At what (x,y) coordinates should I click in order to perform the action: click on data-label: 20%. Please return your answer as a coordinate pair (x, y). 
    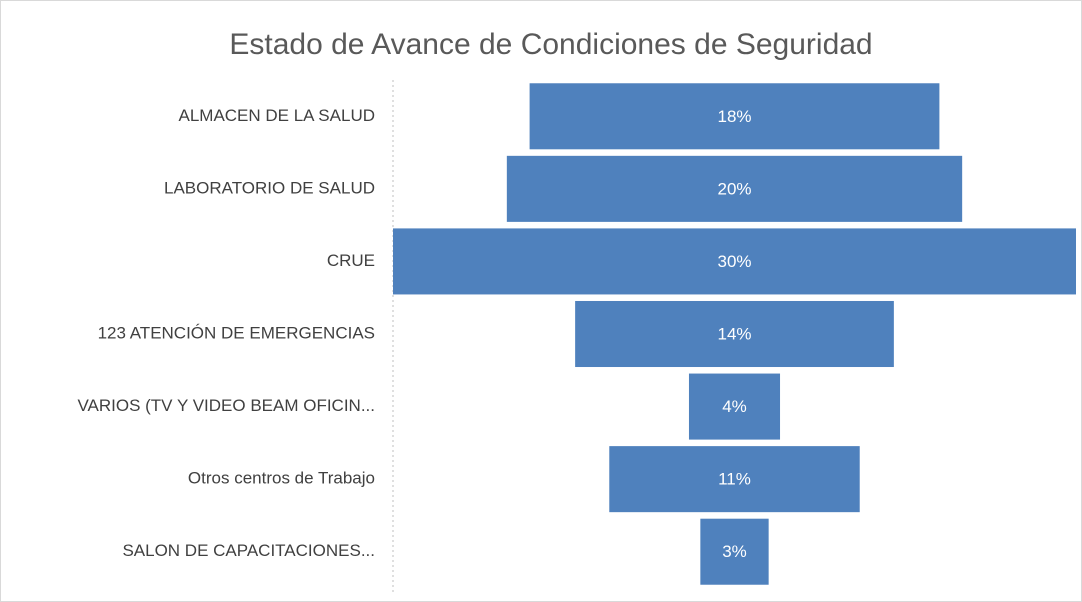
    Looking at the image, I should click on (734, 188).